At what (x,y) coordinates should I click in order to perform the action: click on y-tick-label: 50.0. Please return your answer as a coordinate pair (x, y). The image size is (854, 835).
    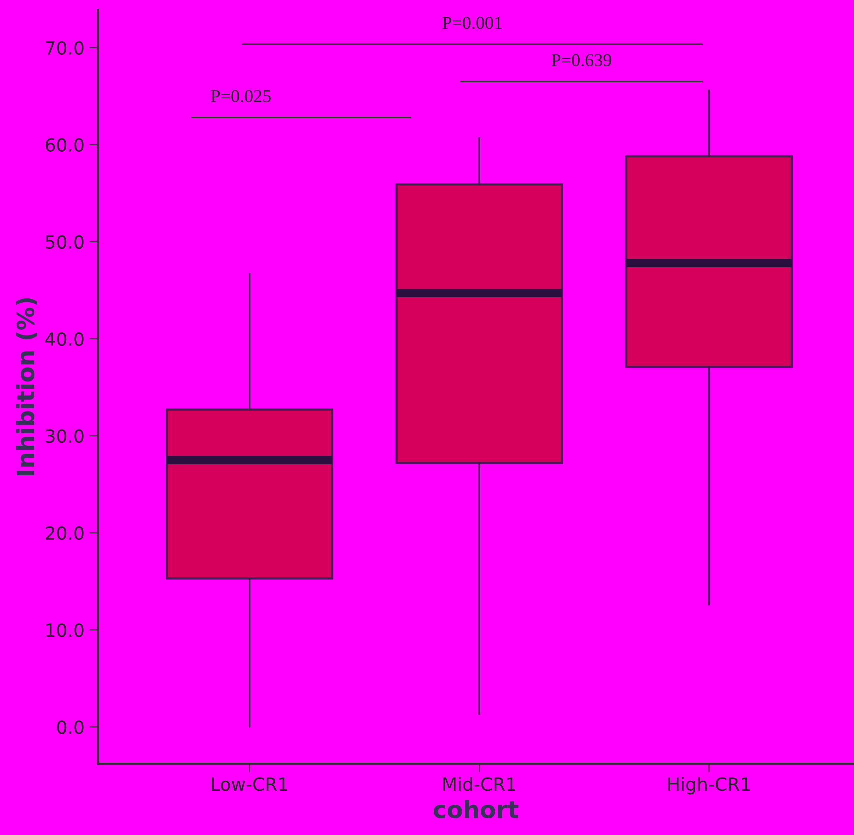
    Looking at the image, I should click on (65, 242).